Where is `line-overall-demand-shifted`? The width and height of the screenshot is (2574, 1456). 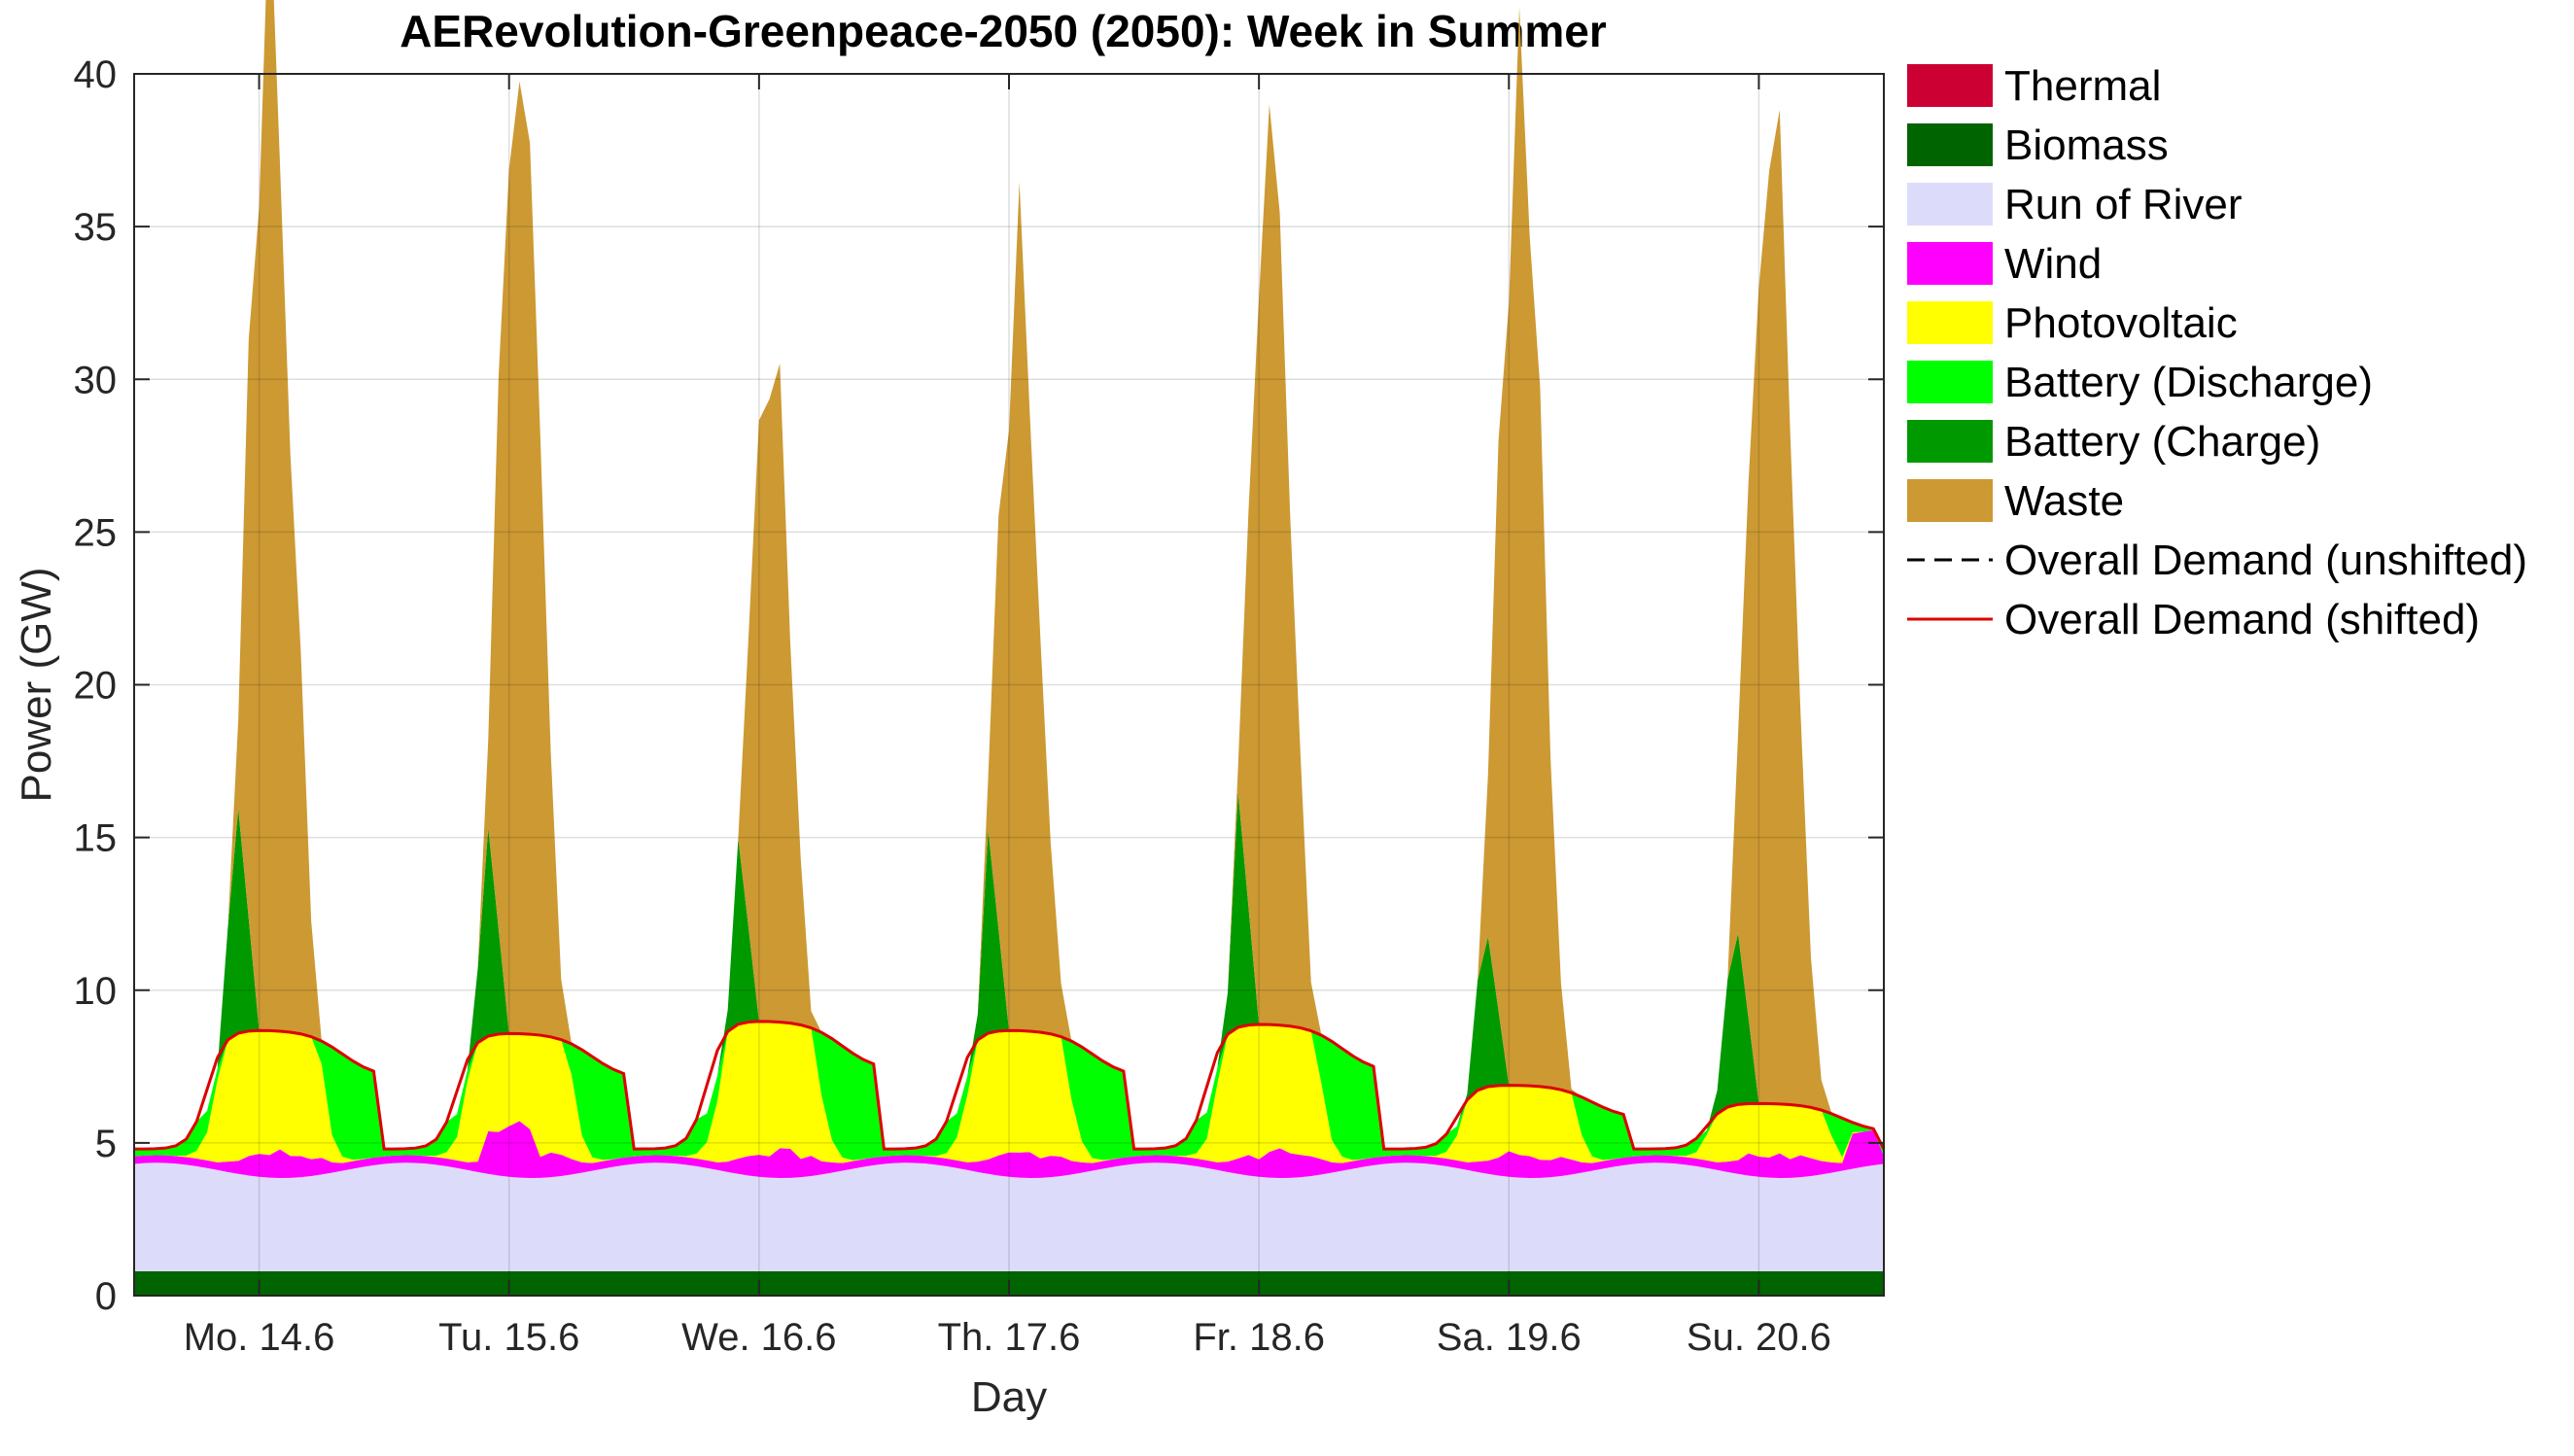 line-overall-demand-shifted is located at coordinates (1009, 1085).